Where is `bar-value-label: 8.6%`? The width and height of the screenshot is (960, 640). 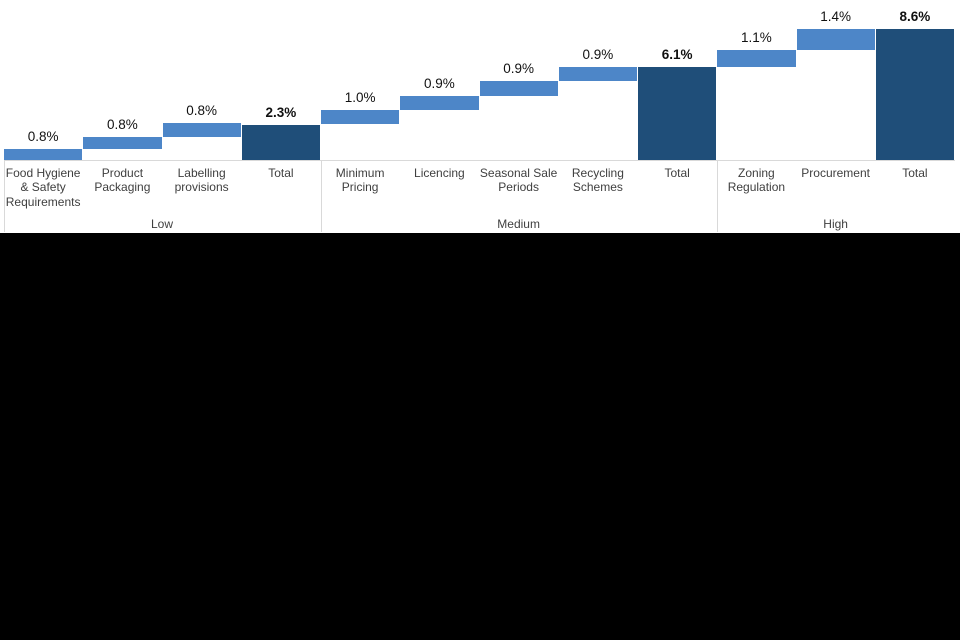 bar-value-label: 8.6% is located at coordinates (915, 17).